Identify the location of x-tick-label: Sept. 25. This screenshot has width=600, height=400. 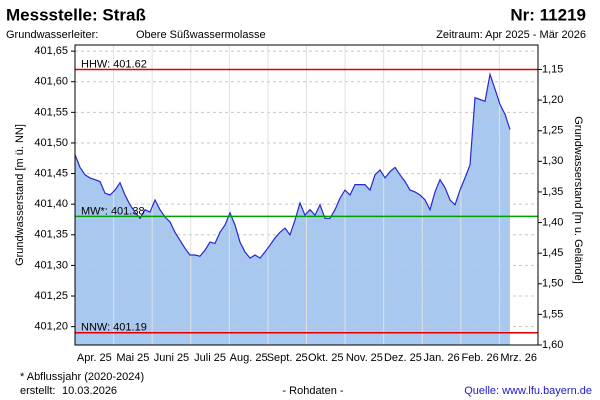
(287, 358).